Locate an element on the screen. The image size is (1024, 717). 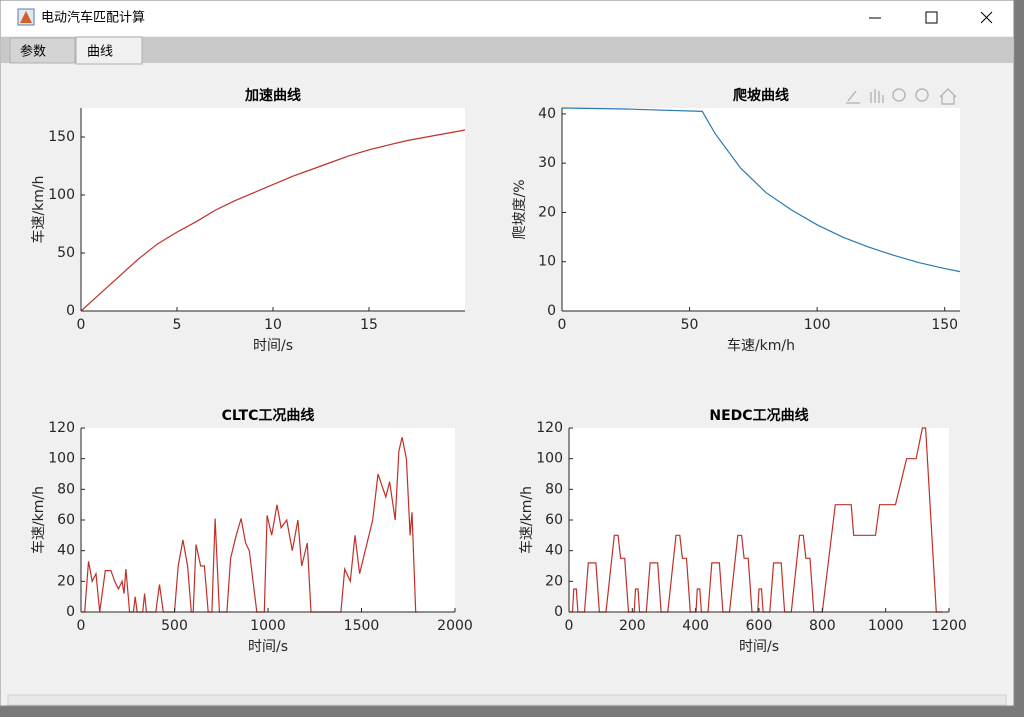
x-tick-label: 15 is located at coordinates (369, 325).